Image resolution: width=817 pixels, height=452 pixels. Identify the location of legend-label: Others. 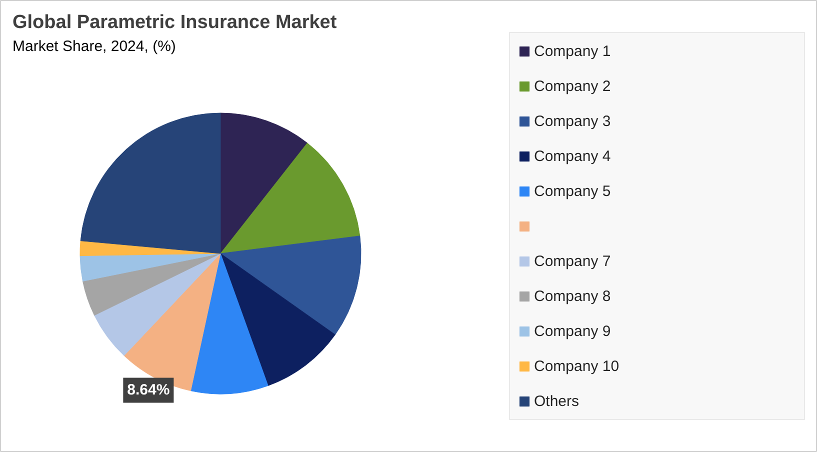
(557, 401).